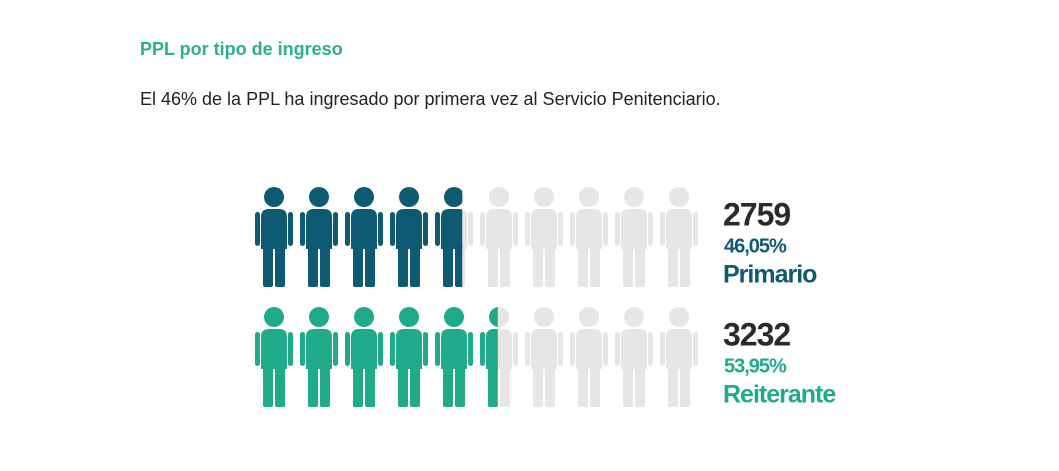 The width and height of the screenshot is (1059, 471). What do you see at coordinates (779, 395) in the screenshot?
I see `category-label: Reiterante` at bounding box center [779, 395].